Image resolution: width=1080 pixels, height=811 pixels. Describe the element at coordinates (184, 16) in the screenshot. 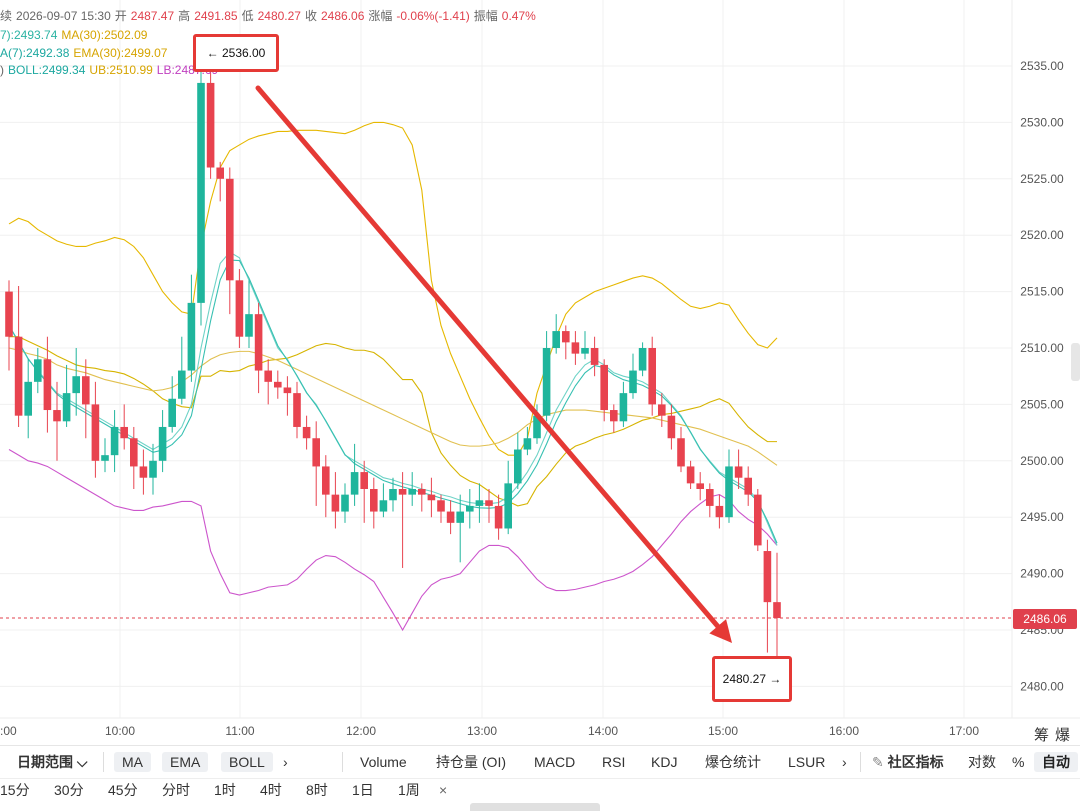

I see `high-key: 高` at that location.